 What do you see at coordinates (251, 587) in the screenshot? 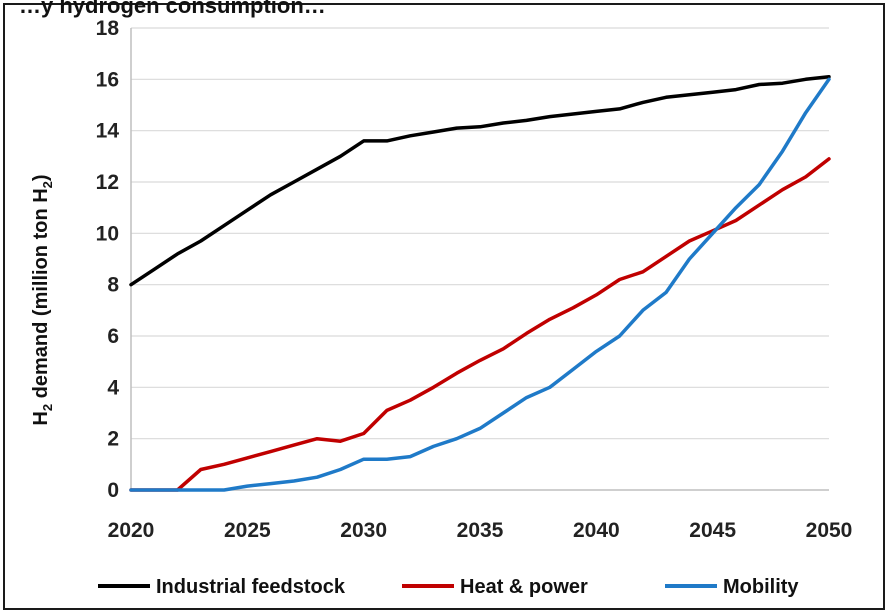
I see `legend-label-industrial-feedstock: Industrial feedstock` at bounding box center [251, 587].